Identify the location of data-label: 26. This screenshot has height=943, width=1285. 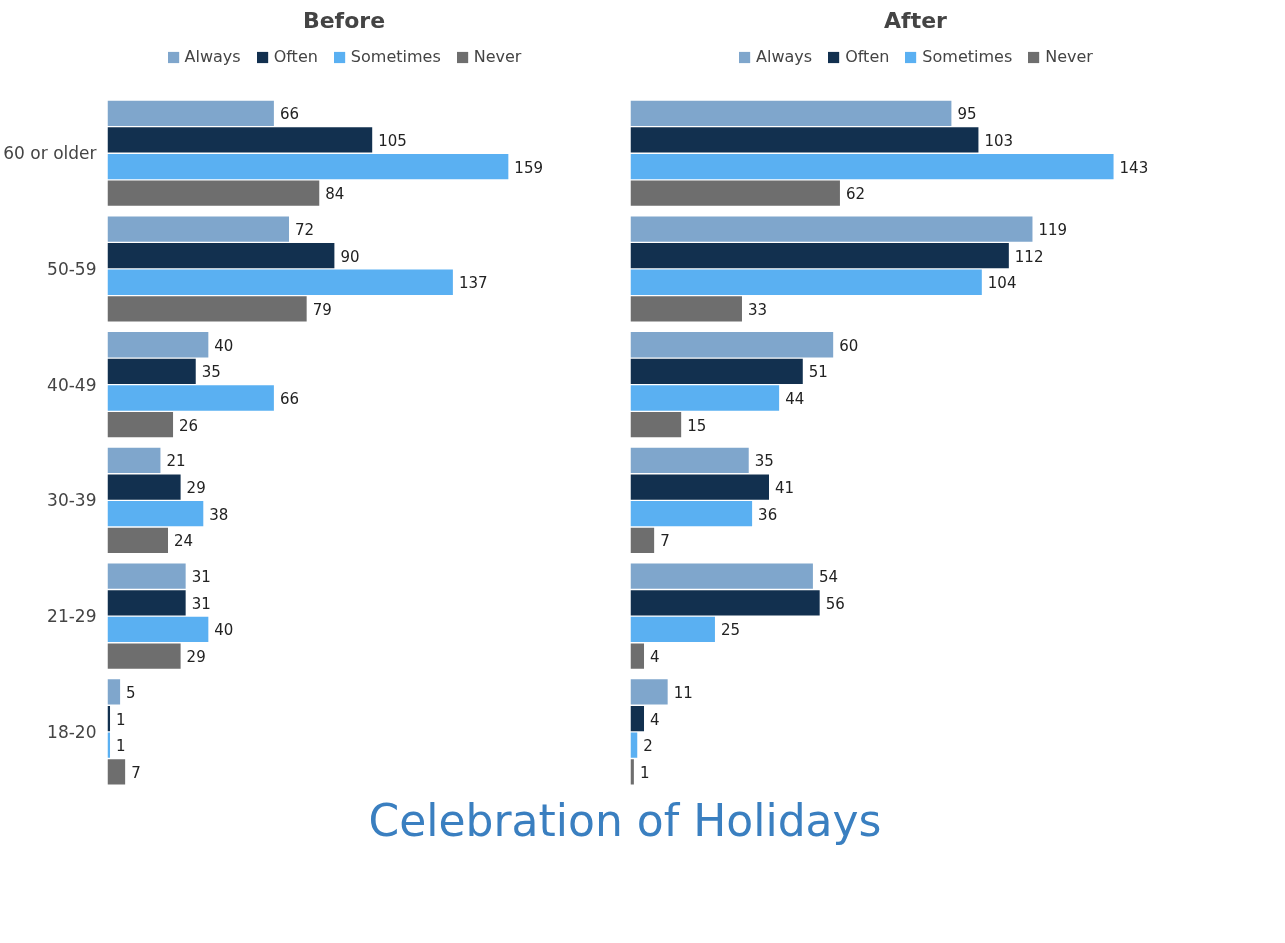
(189, 425).